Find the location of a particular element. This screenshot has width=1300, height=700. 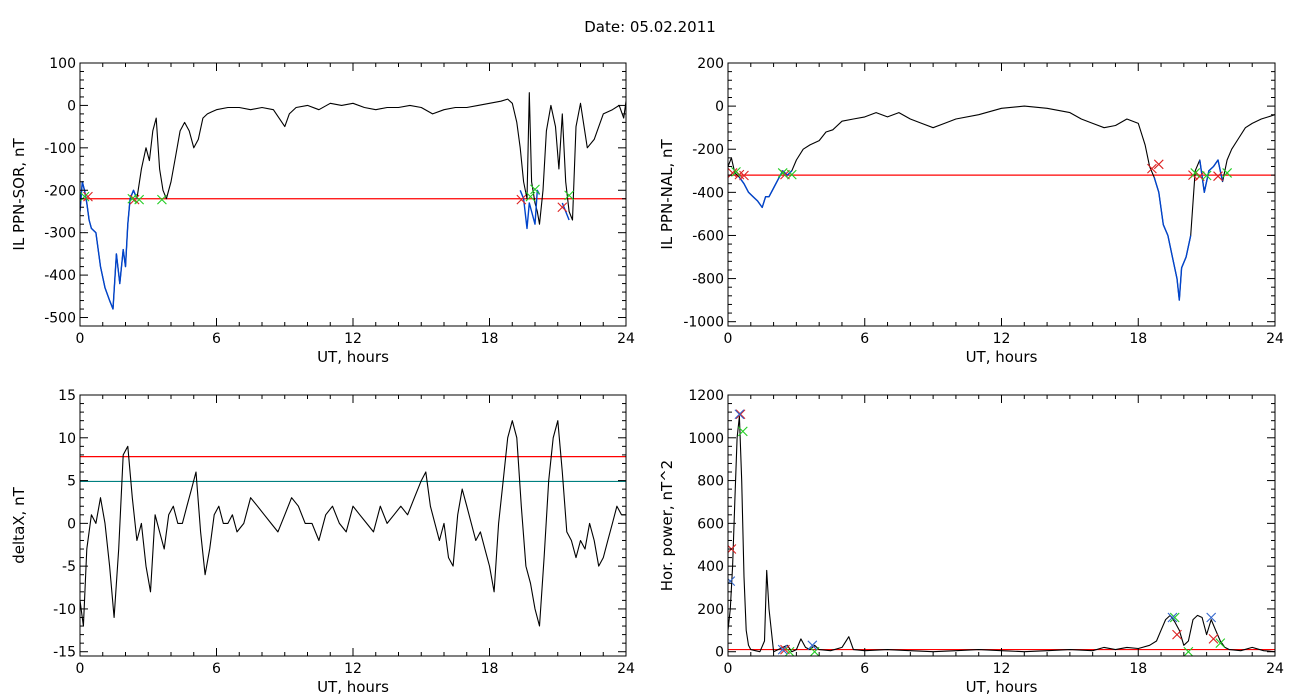

y-tick-label: -10 is located at coordinates (64, 610).